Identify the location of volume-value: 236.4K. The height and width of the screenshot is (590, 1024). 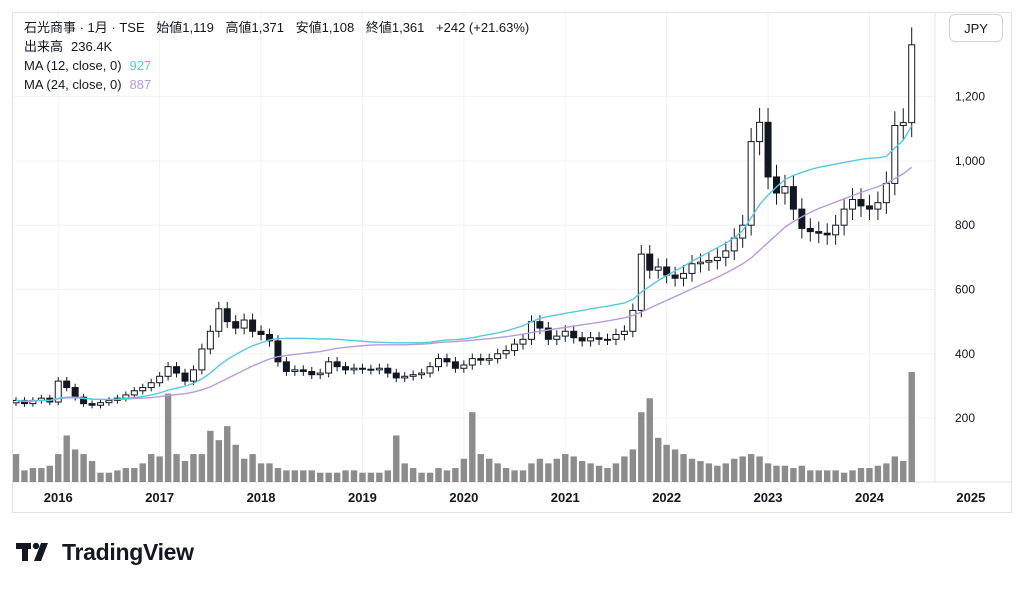
(92, 46).